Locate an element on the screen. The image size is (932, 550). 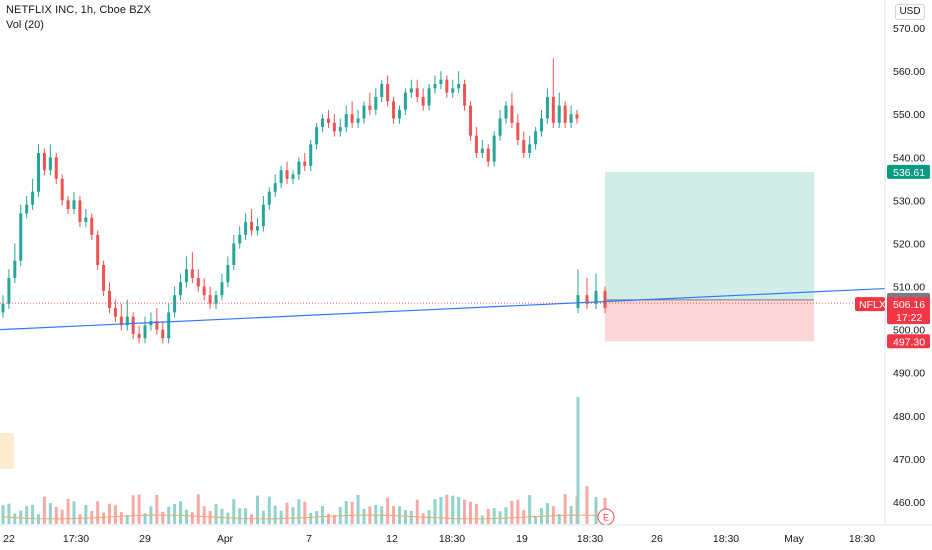
symbol-title: NETFLIX INC, 1h, Cboe BZX is located at coordinates (78, 10).